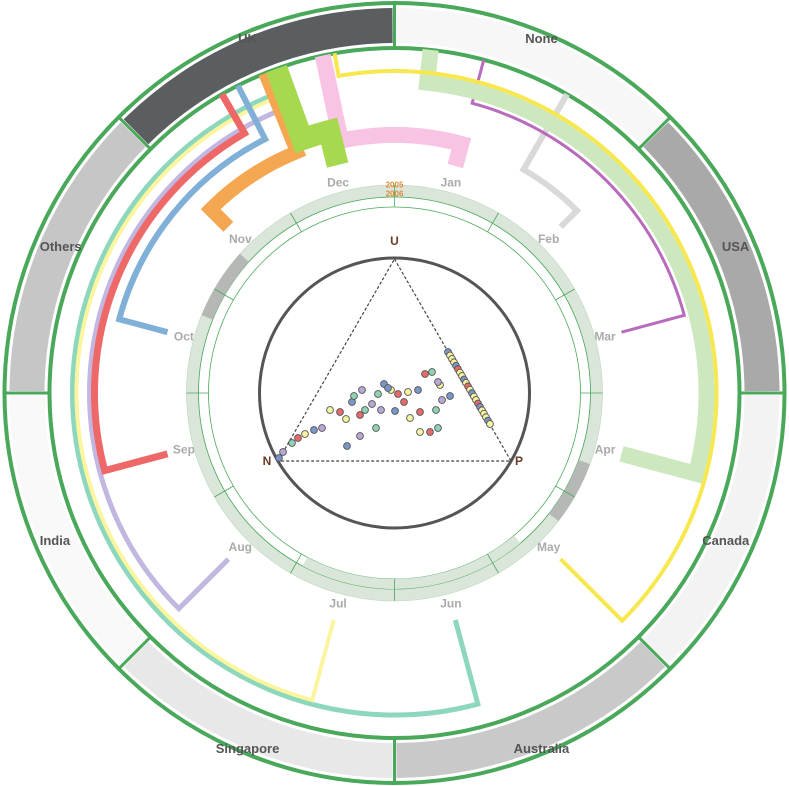 This screenshot has height=786, width=789. I want to click on flow-feb, so click(550, 160).